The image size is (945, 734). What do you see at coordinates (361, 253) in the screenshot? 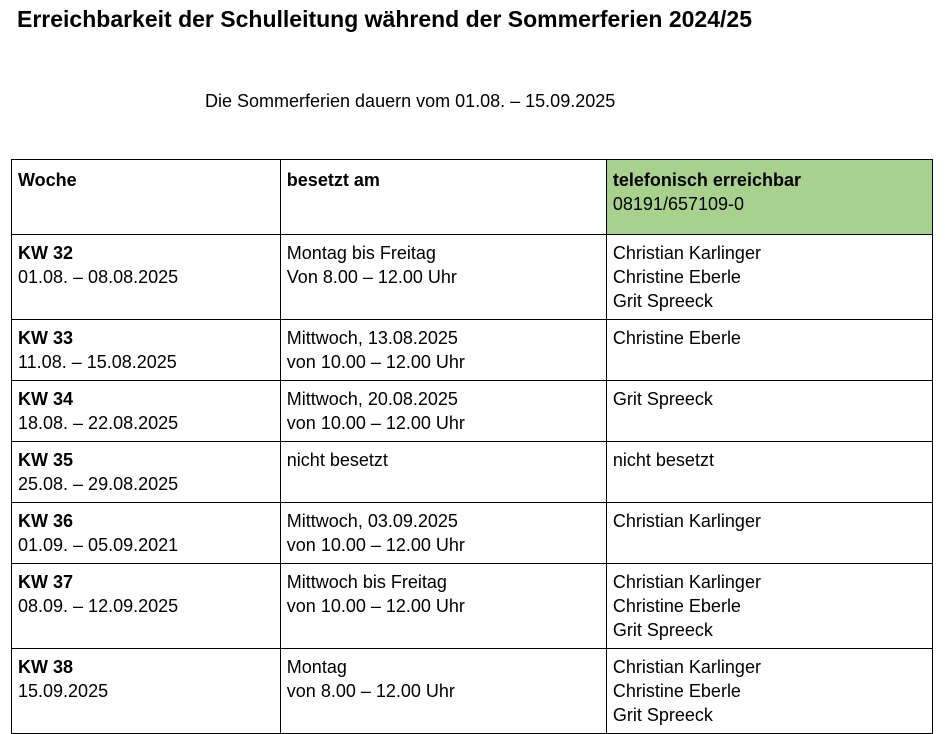
I see `staffed-line: Montag bis Freitag` at bounding box center [361, 253].